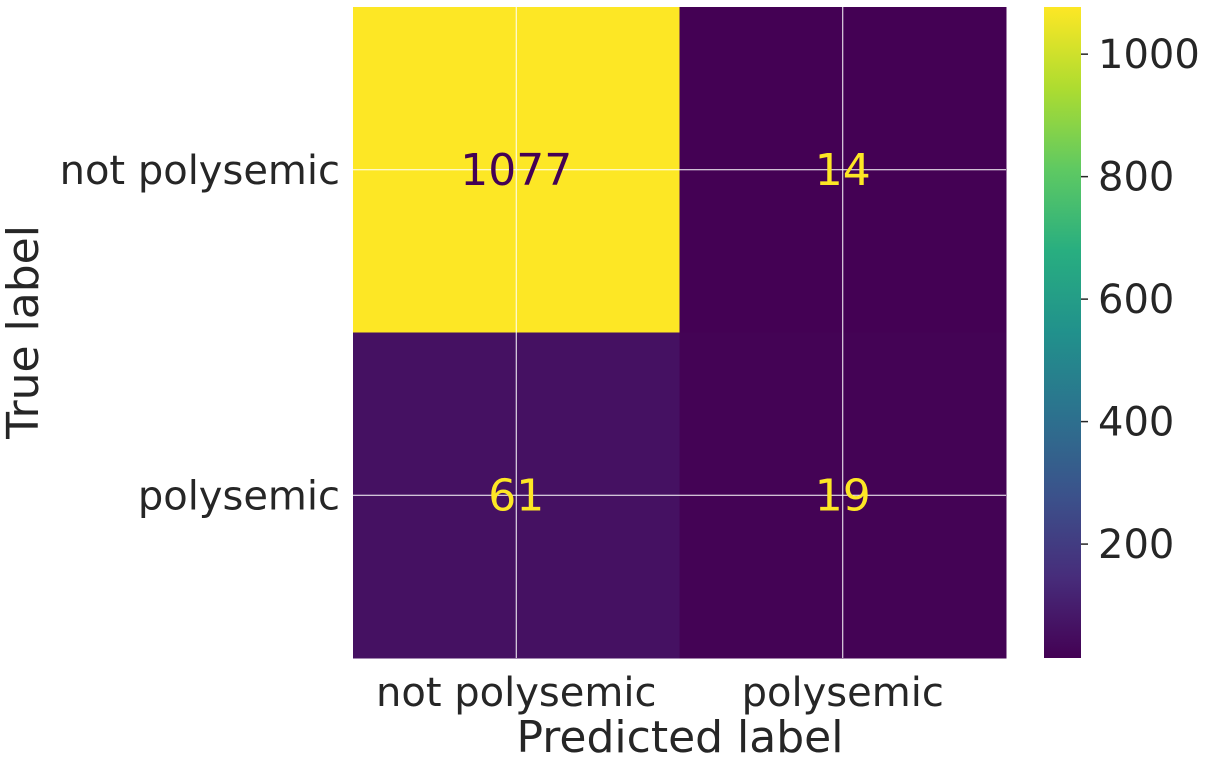  What do you see at coordinates (1136, 545) in the screenshot?
I see `colorbar-tick-label: 200` at bounding box center [1136, 545].